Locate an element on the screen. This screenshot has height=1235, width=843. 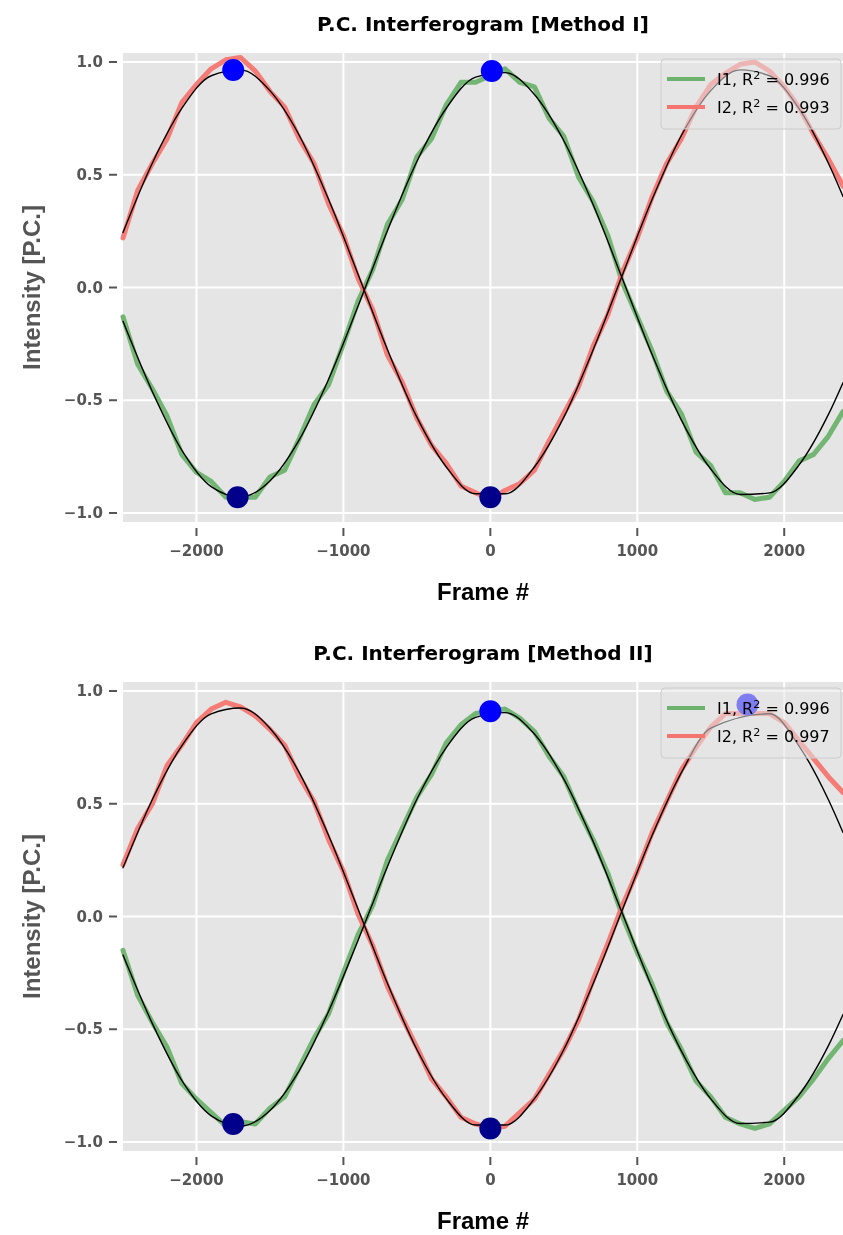
legend-label: I2, R$^{2}$ = 0.993 is located at coordinates (773, 106).